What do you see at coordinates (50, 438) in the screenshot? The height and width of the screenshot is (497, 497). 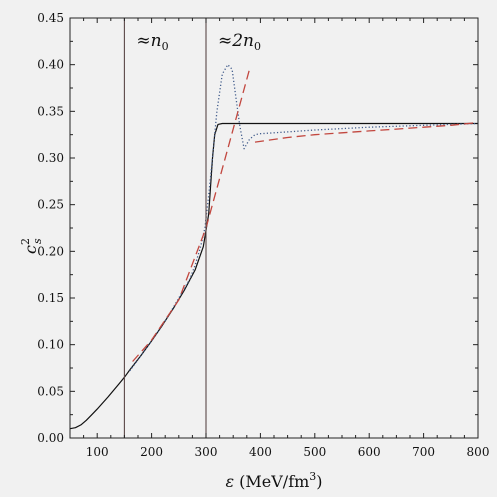 I see `y-tick-label: 0.00` at bounding box center [50, 438].